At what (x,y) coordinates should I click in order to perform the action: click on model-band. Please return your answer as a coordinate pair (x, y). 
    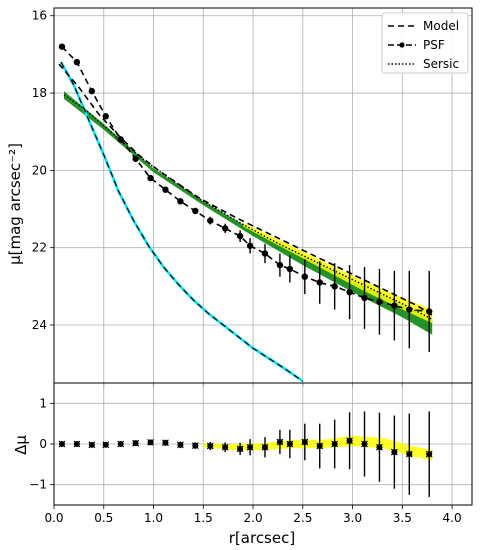
    Looking at the image, I should click on (338, 273).